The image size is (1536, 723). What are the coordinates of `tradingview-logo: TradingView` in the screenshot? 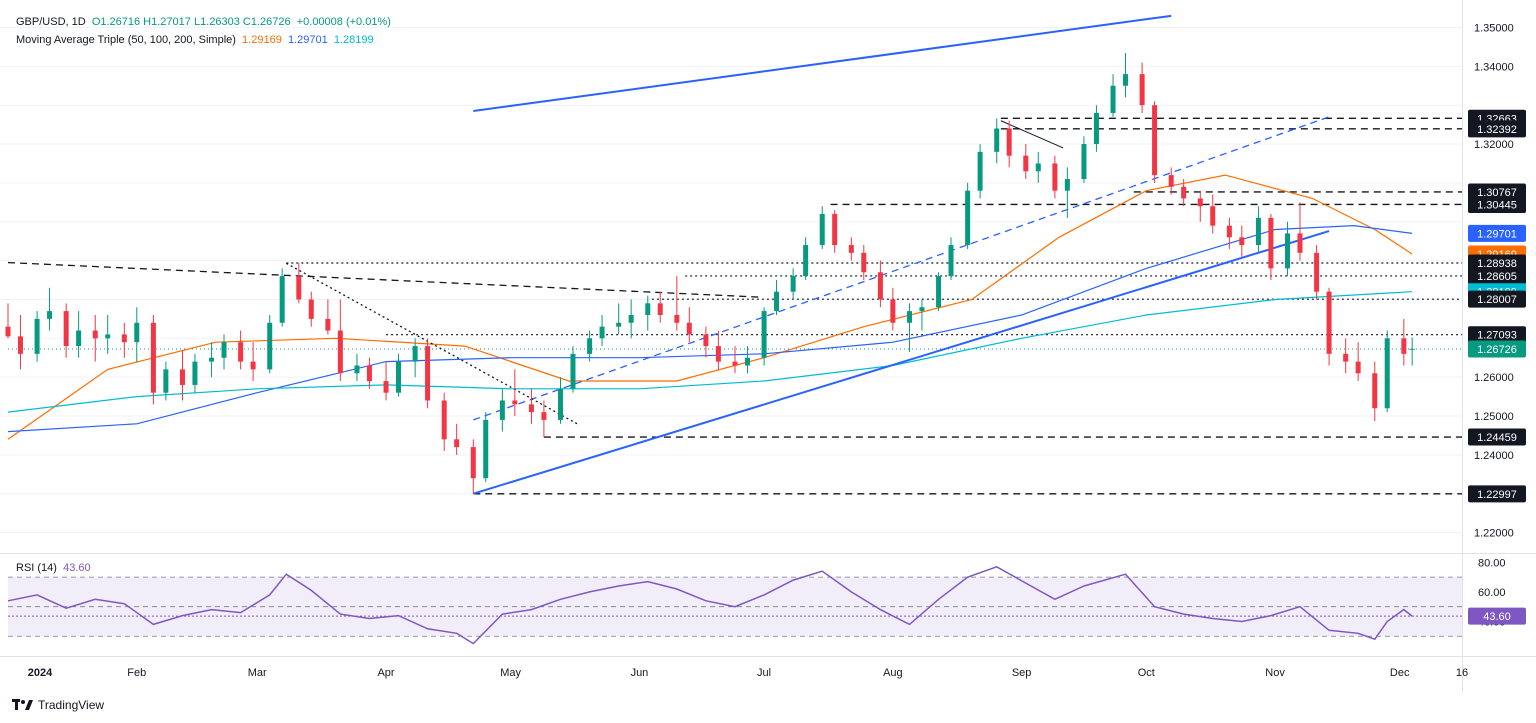 It's located at (58, 705).